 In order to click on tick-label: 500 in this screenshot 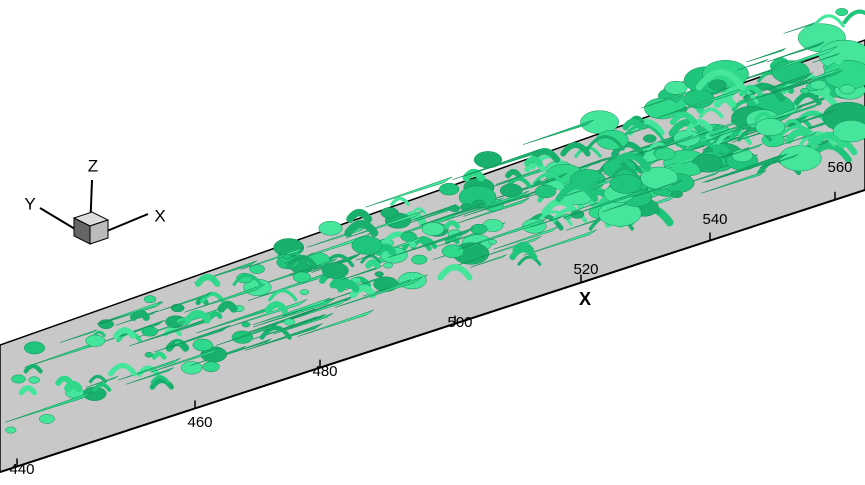, I will do `click(459, 322)`.